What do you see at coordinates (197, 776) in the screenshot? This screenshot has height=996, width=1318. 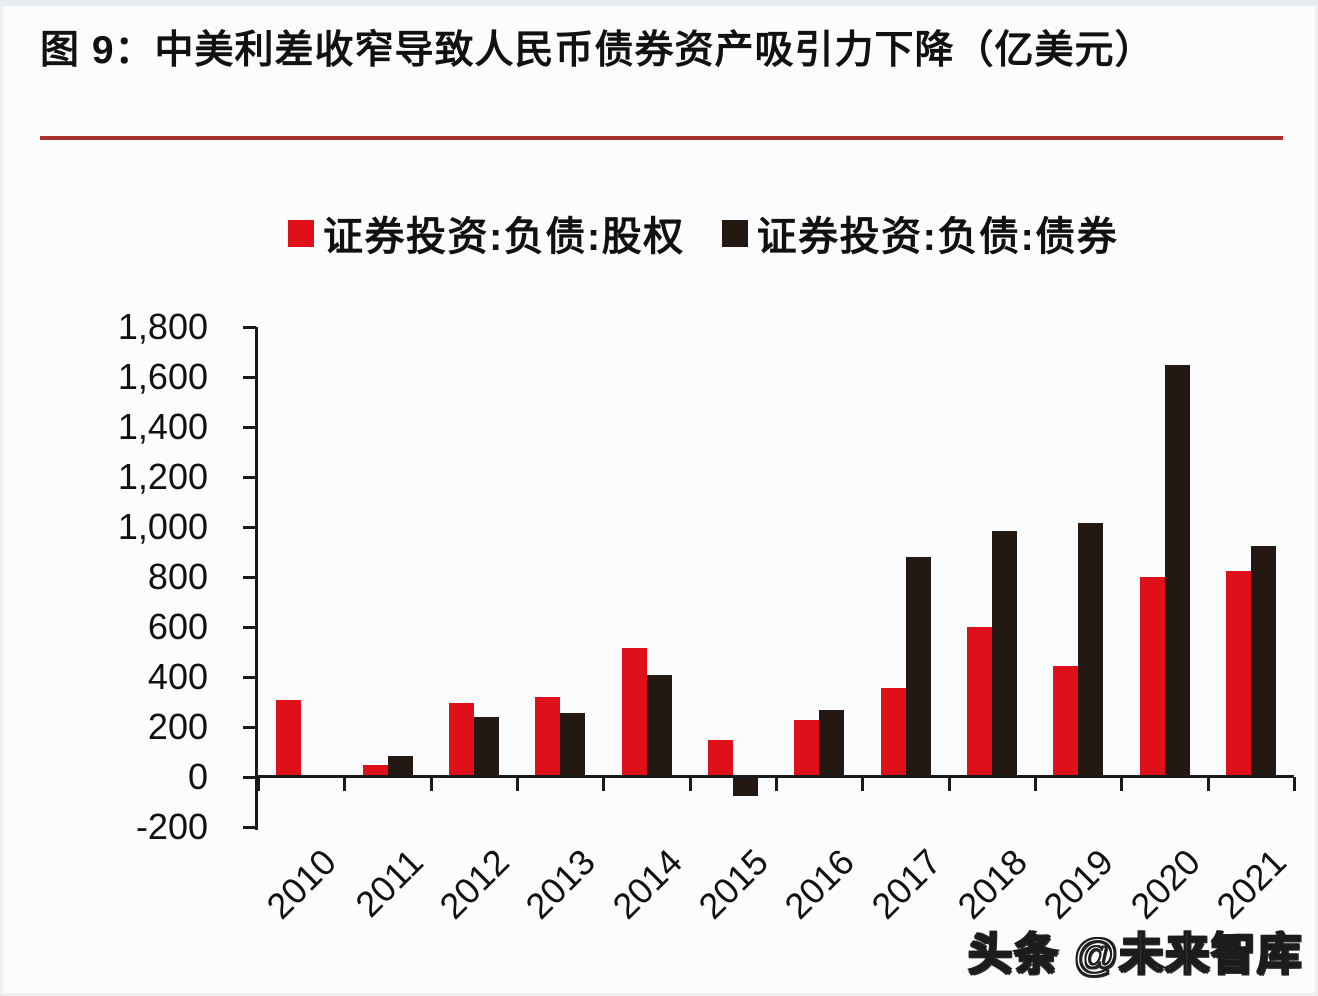 I see `y-tick-label: 0` at bounding box center [197, 776].